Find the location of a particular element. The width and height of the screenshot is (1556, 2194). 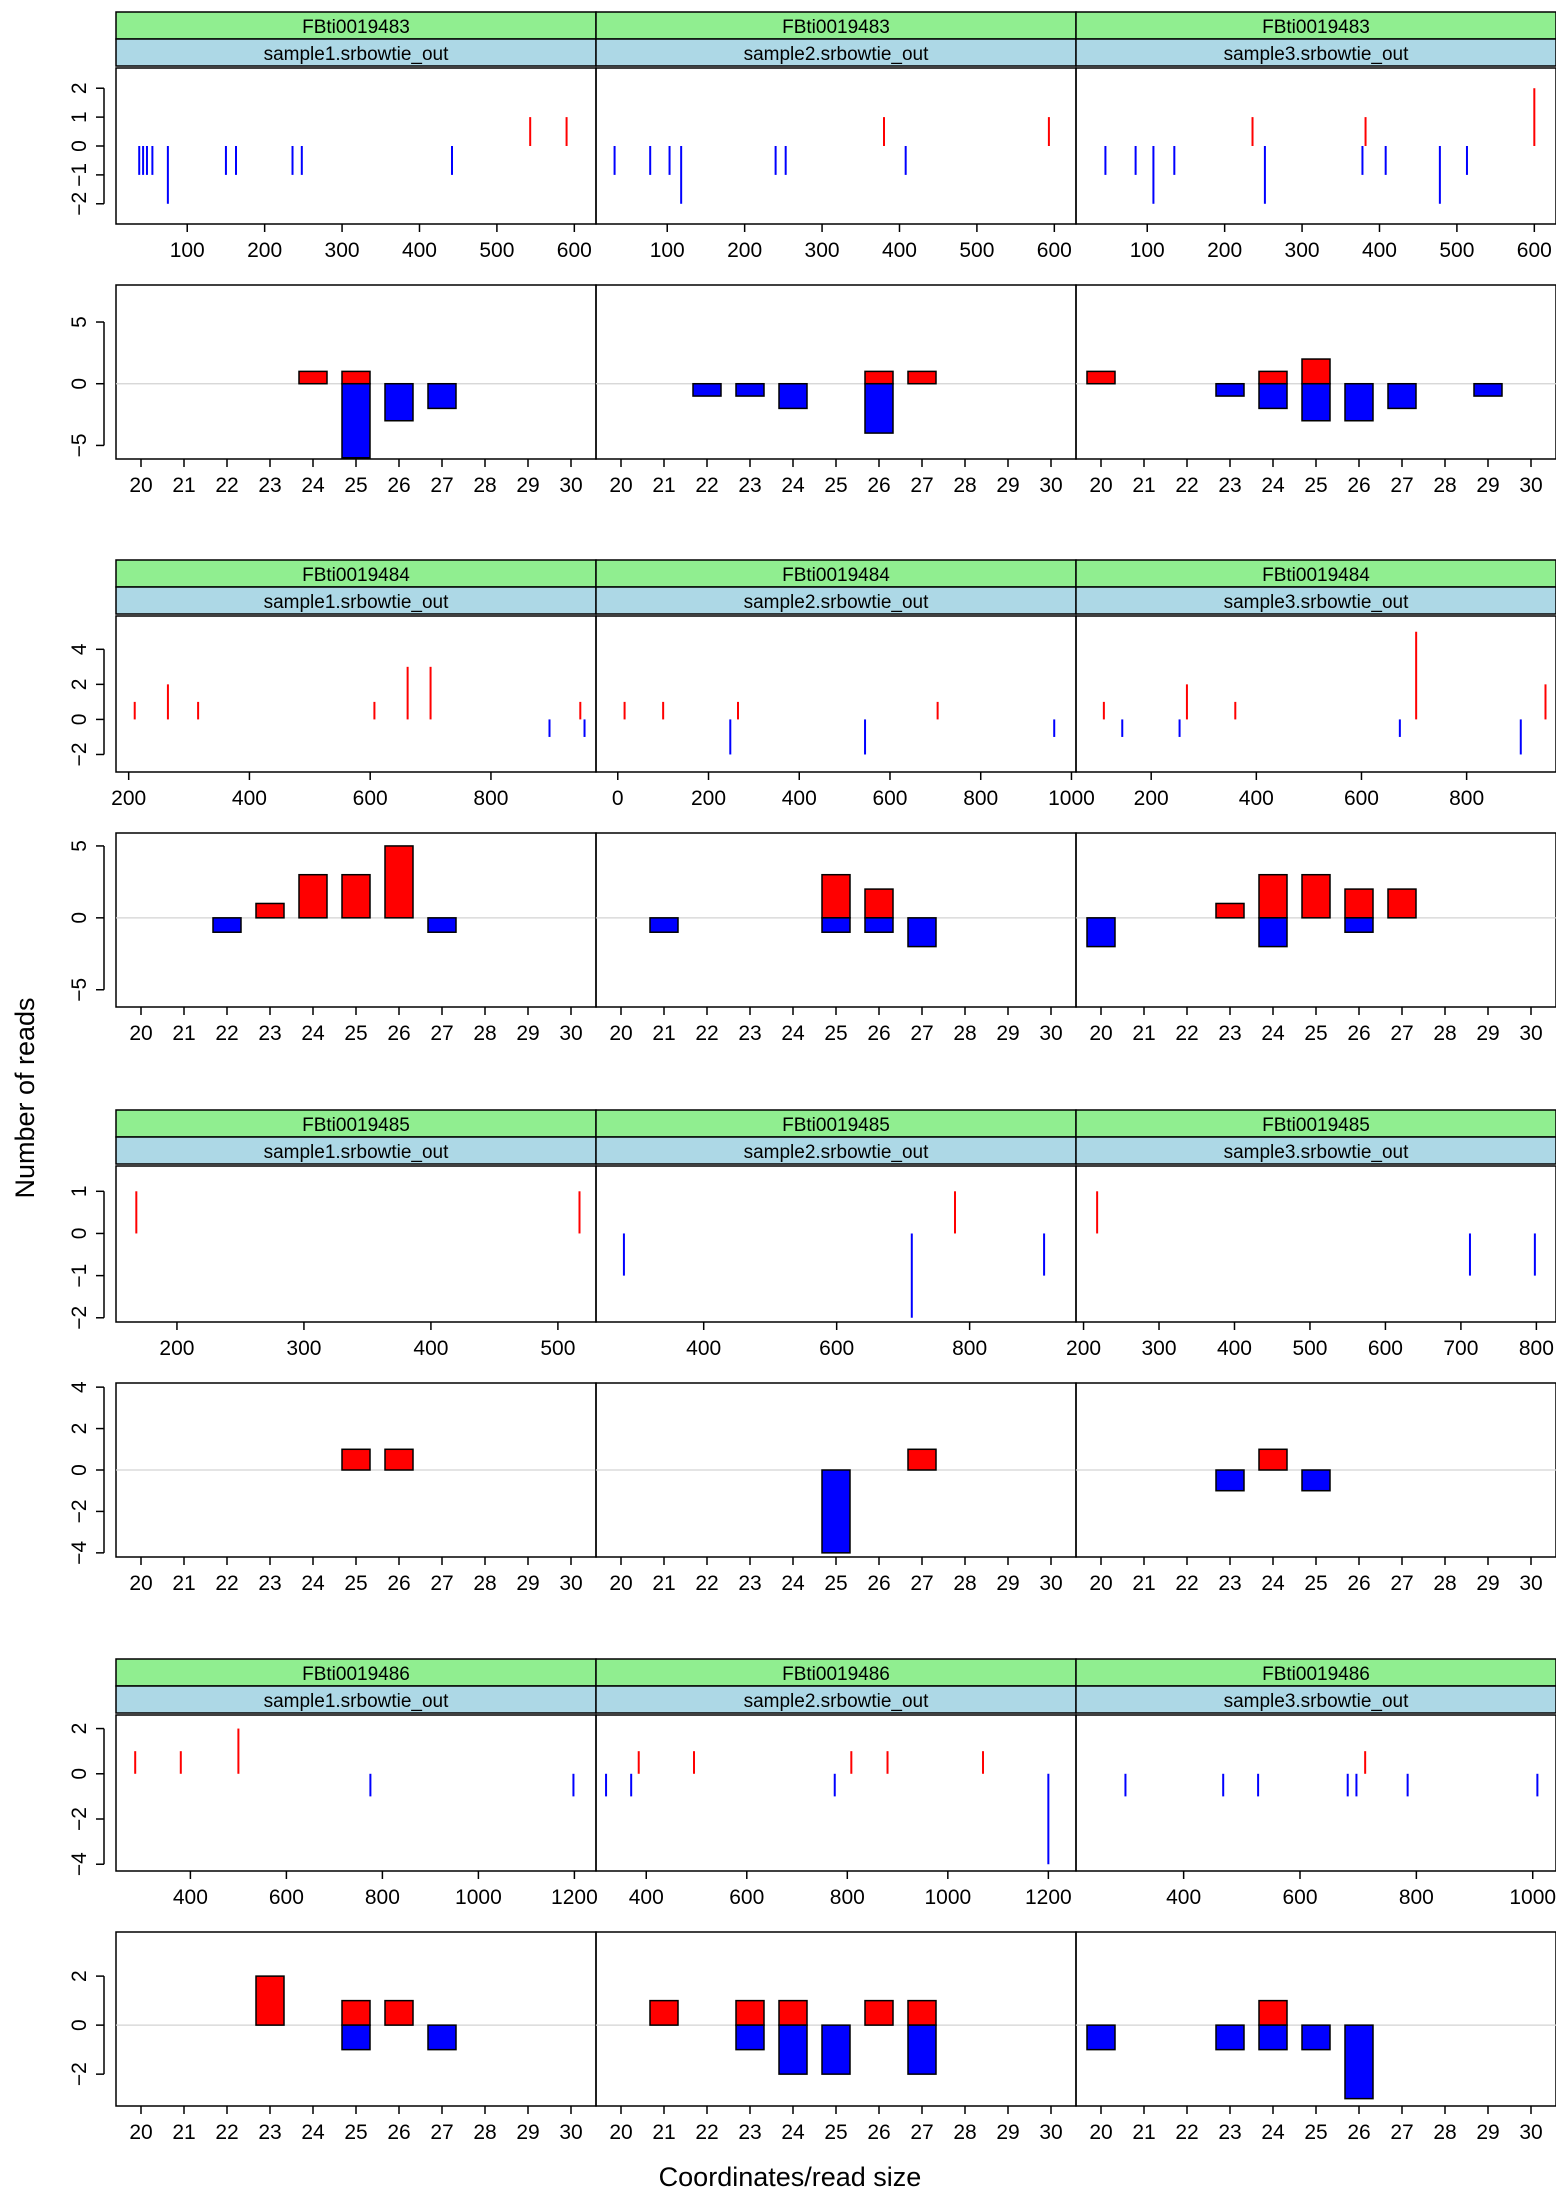

coverage-y-tick-label: 2 is located at coordinates (79, 1729).